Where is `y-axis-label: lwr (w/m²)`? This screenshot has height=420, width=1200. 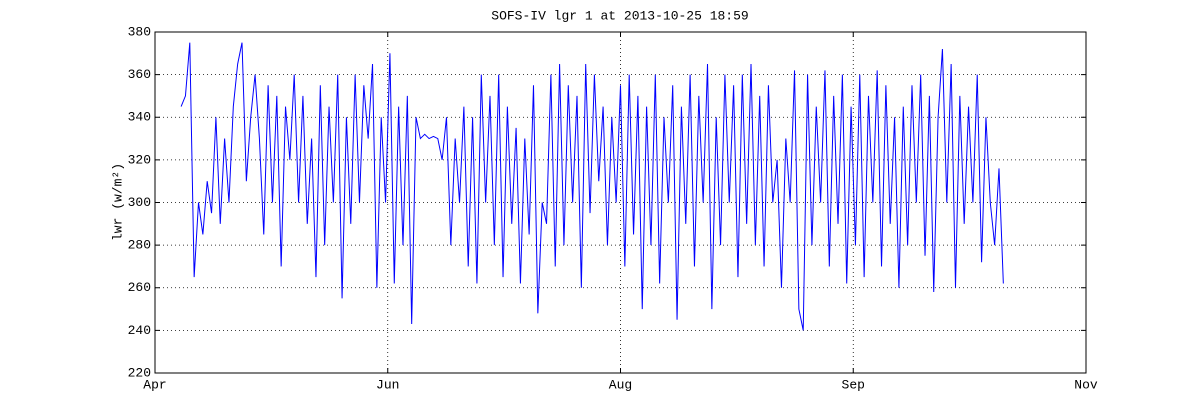 y-axis-label: lwr (w/m²) is located at coordinates (117, 202).